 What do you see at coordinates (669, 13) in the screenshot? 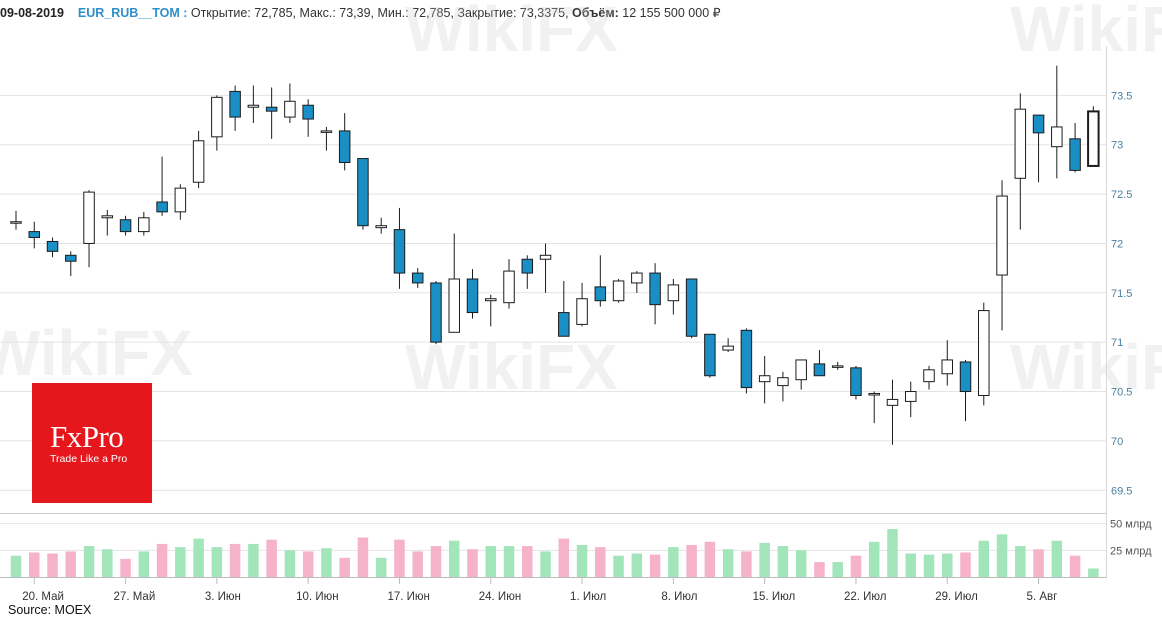
I see `volume-value: 12 155 500 000 ₽` at bounding box center [669, 13].